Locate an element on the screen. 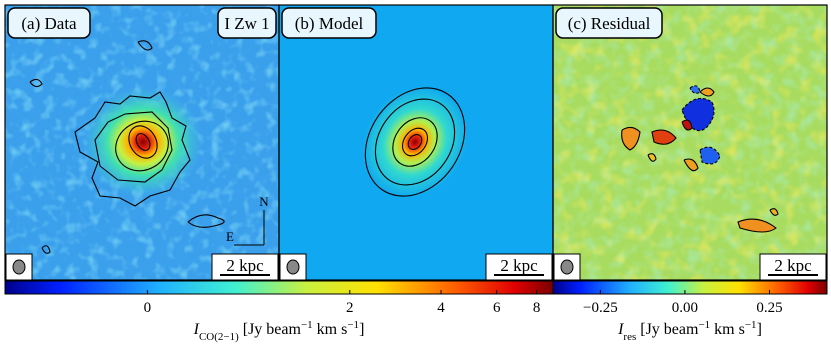  colorbar-label: Ires [Jy beam−1 km s−1] is located at coordinates (689, 331).